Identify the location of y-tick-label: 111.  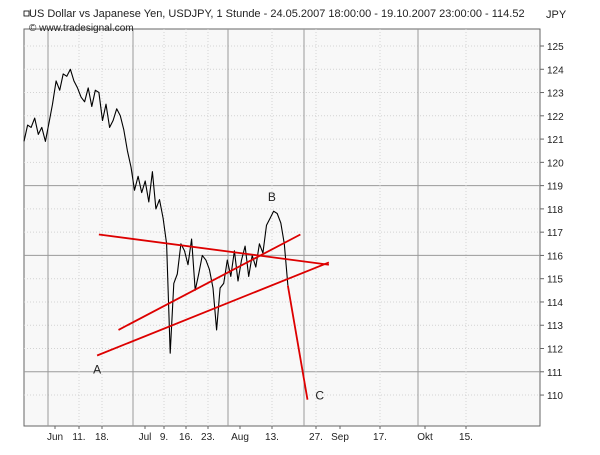
(555, 373).